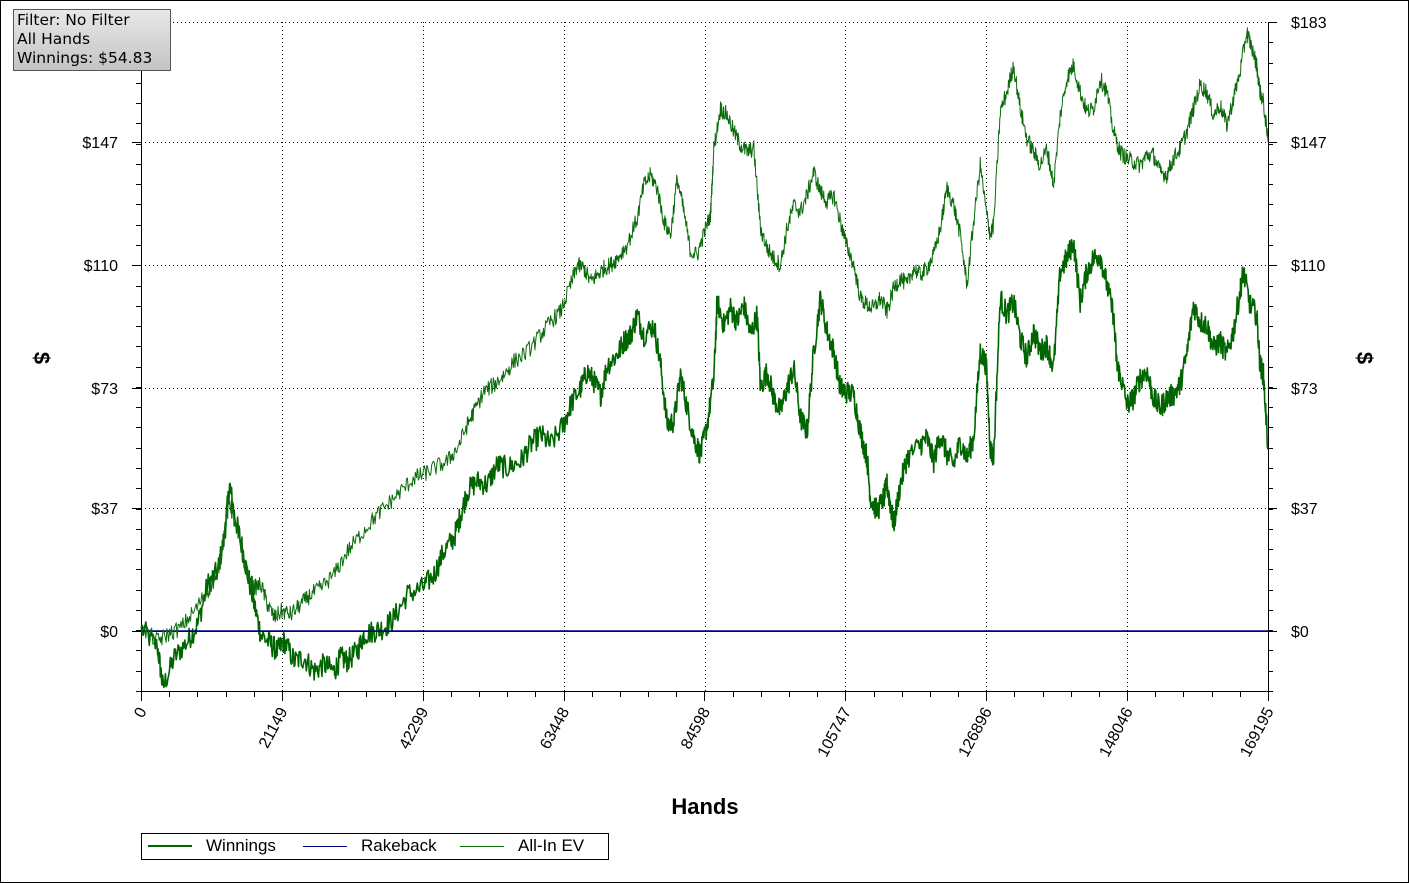 This screenshot has width=1409, height=883. I want to click on y-tick-label-right: $183, so click(1309, 23).